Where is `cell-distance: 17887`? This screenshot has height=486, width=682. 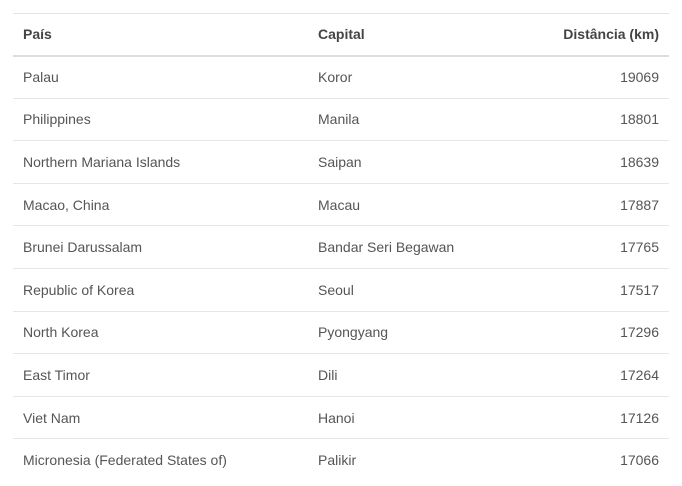
cell-distance: 17887 is located at coordinates (639, 204).